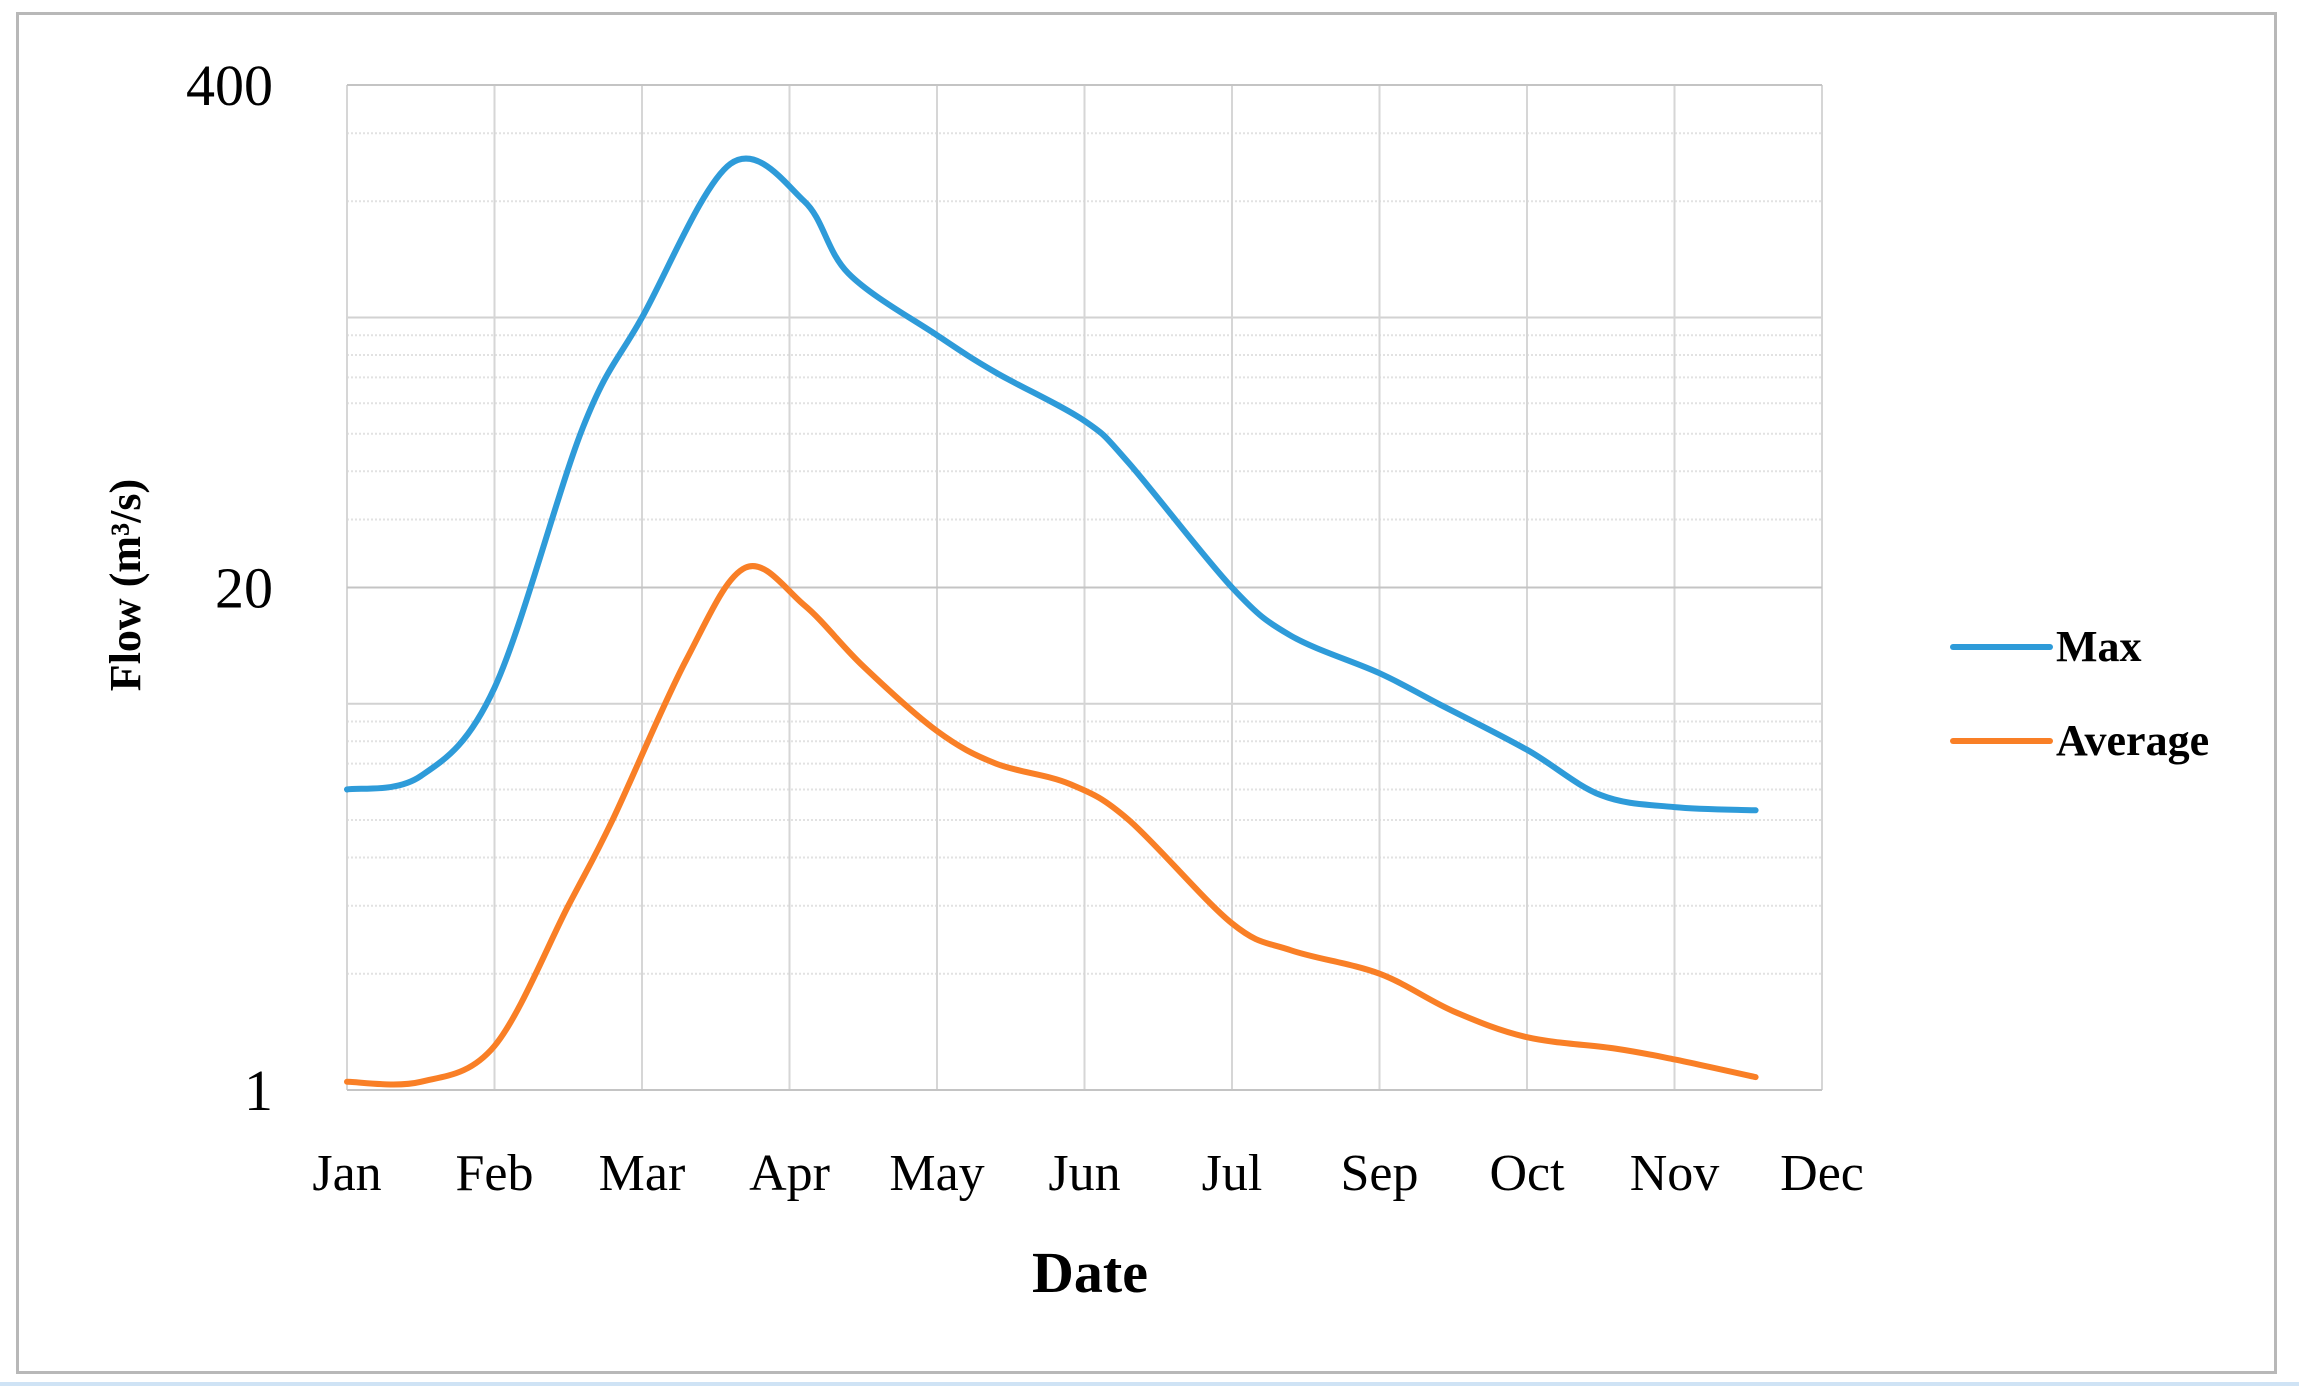  What do you see at coordinates (1232, 1173) in the screenshot?
I see `x-tick-label: Jul` at bounding box center [1232, 1173].